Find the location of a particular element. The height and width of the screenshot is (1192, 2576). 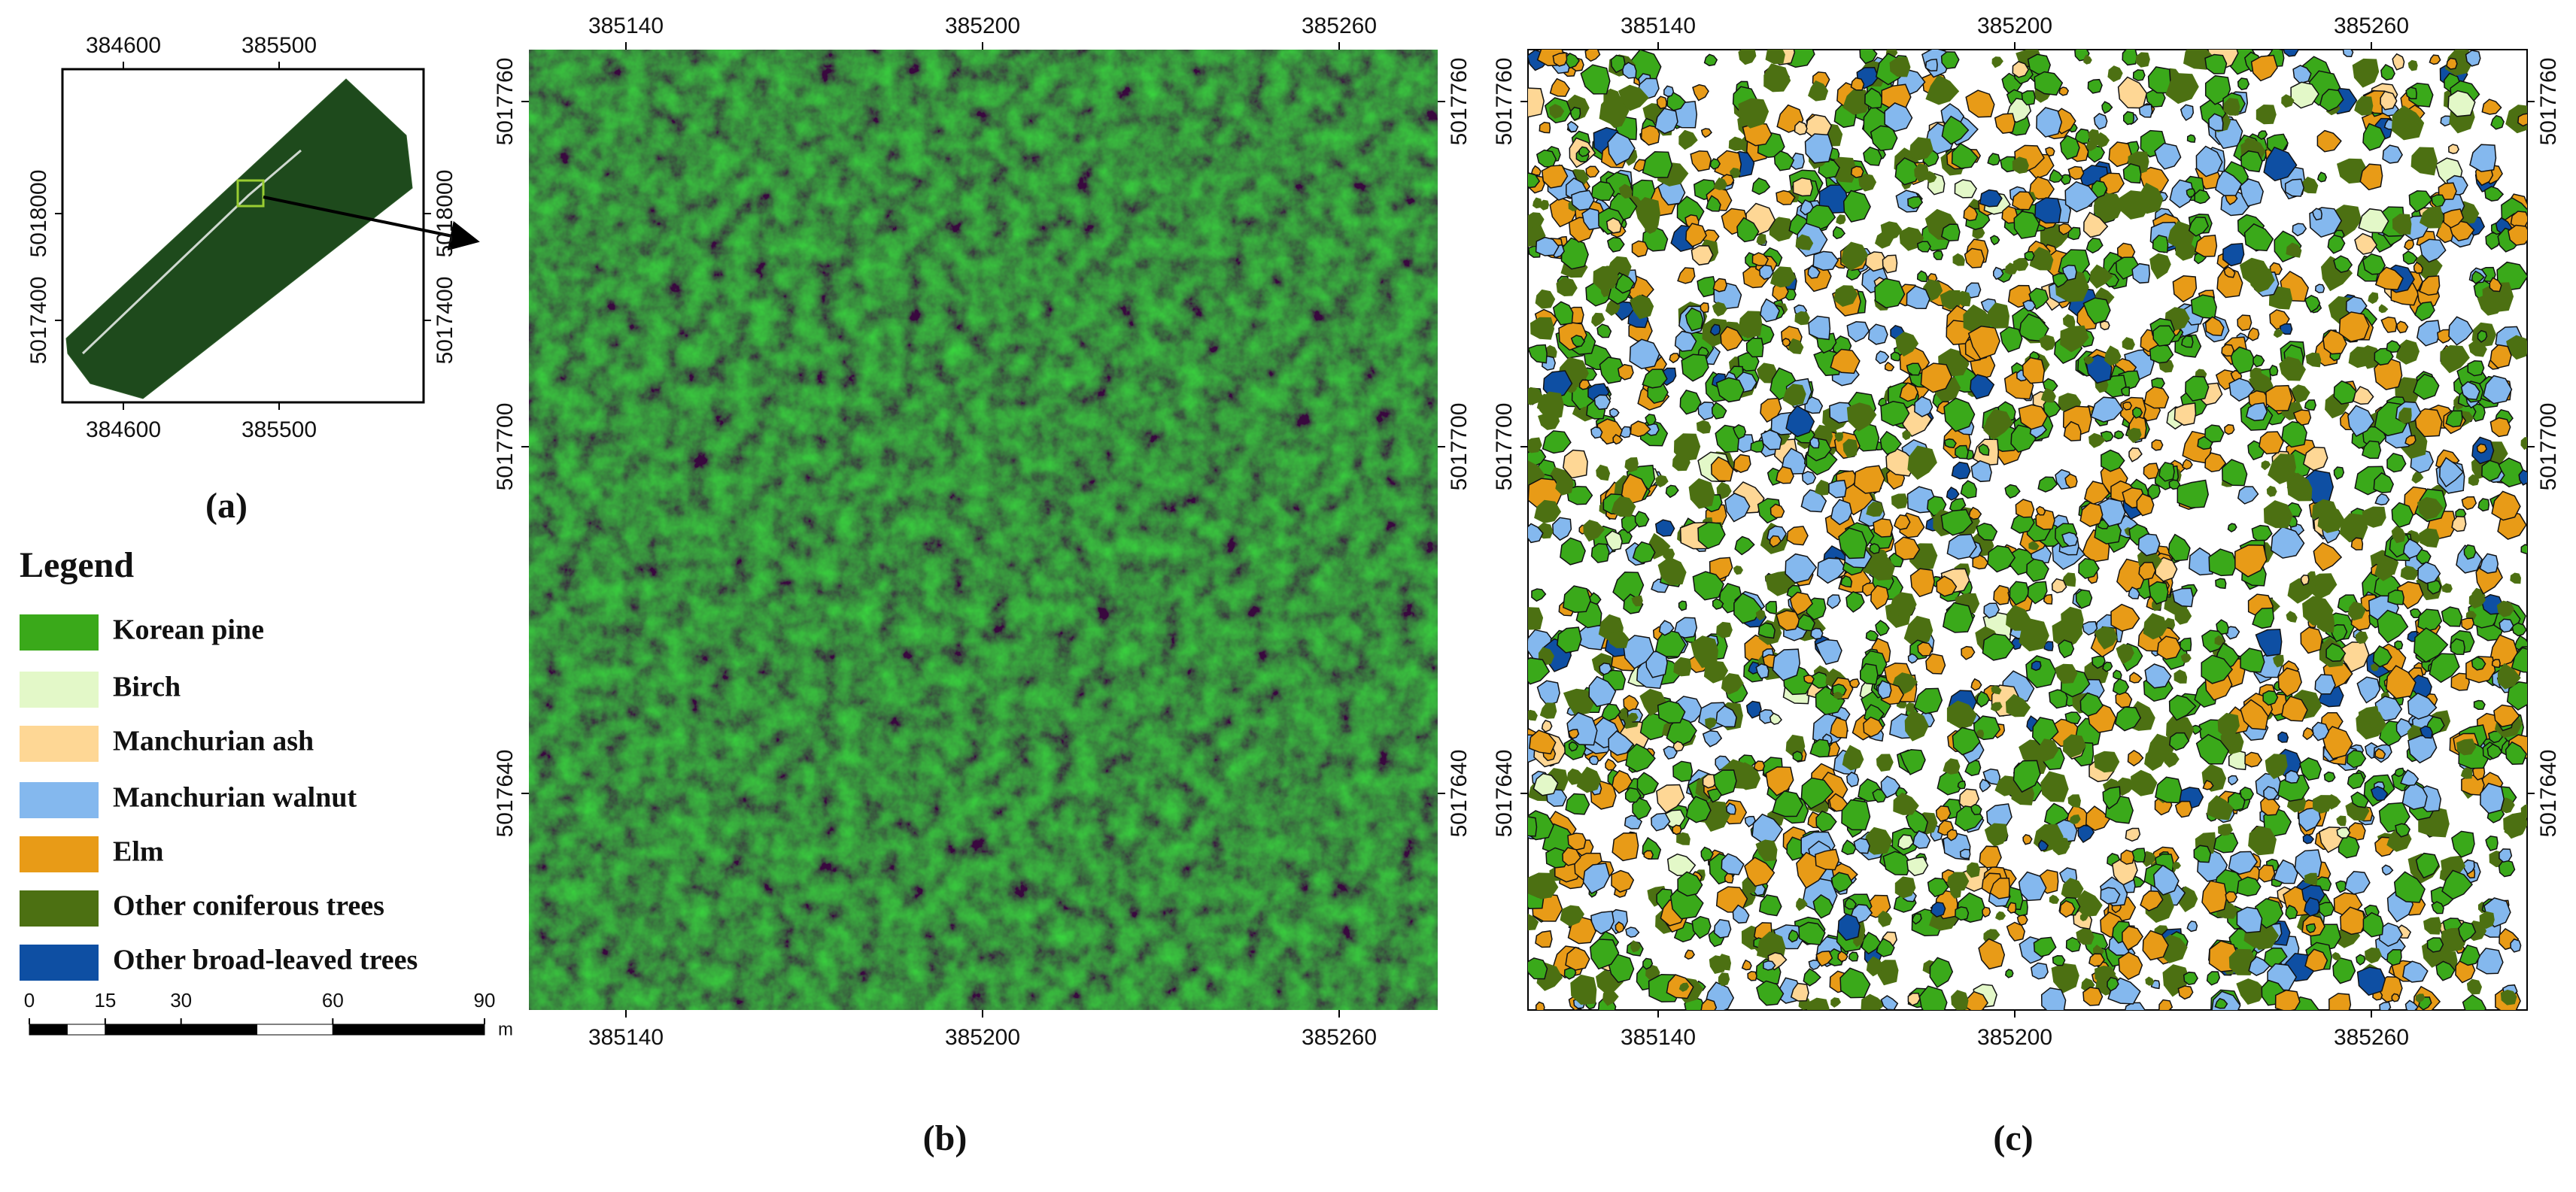

y-tick-label: 5018000 is located at coordinates (39, 214).